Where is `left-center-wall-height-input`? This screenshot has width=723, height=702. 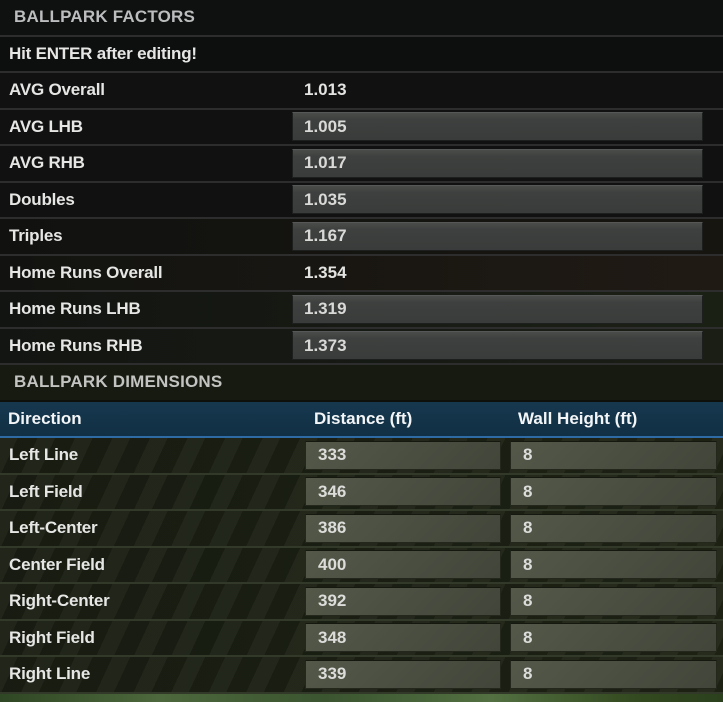
left-center-wall-height-input is located at coordinates (613, 528).